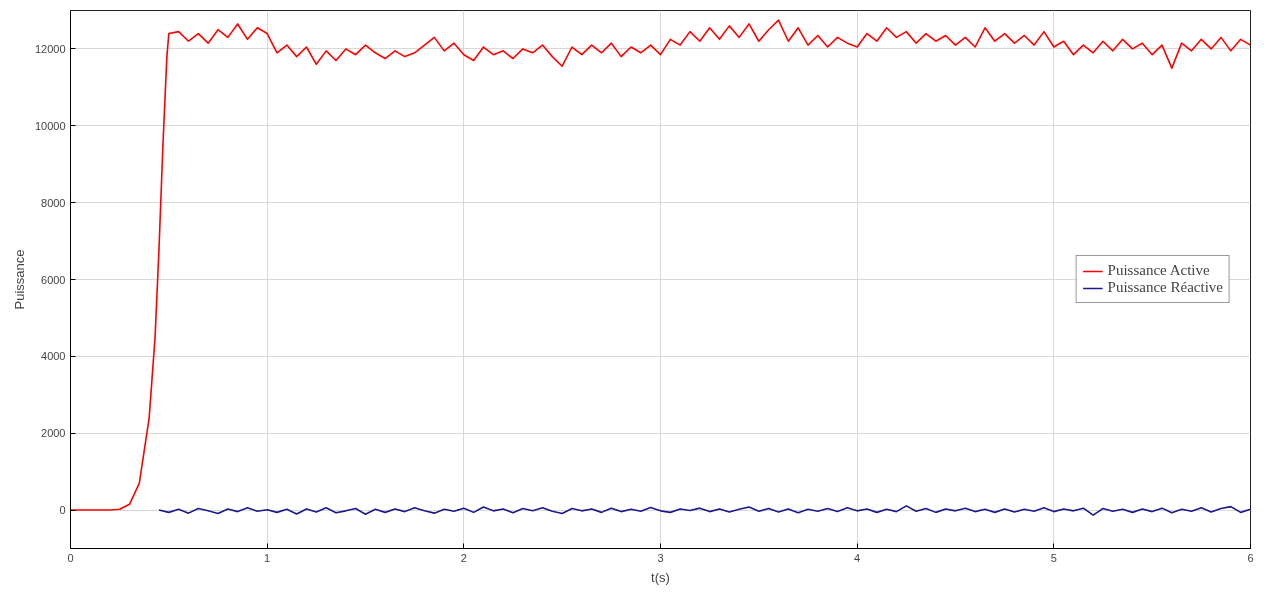 This screenshot has width=1264, height=596. What do you see at coordinates (660, 557) in the screenshot?
I see `x-tick-label: 3` at bounding box center [660, 557].